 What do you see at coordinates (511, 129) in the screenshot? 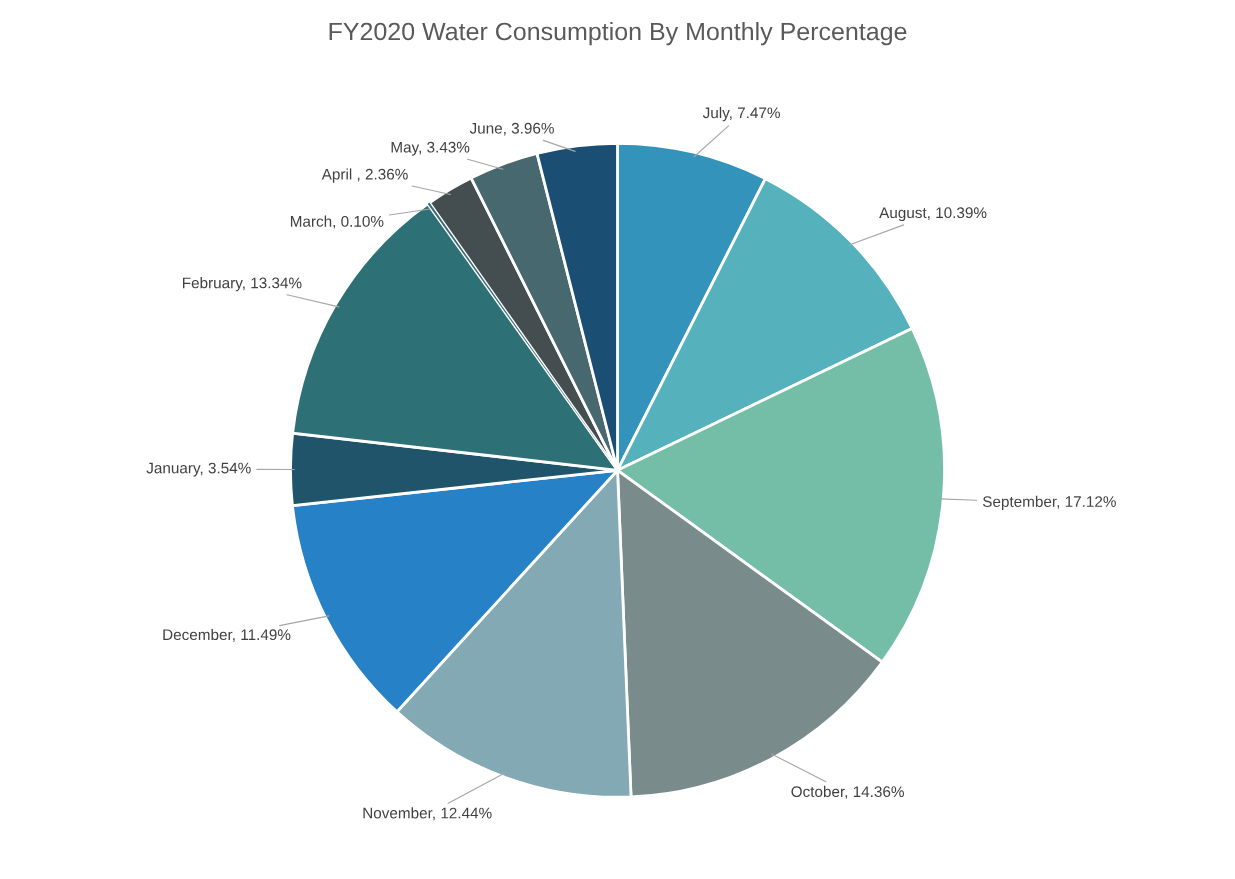
I see `slice-label: June, 3.96%` at bounding box center [511, 129].